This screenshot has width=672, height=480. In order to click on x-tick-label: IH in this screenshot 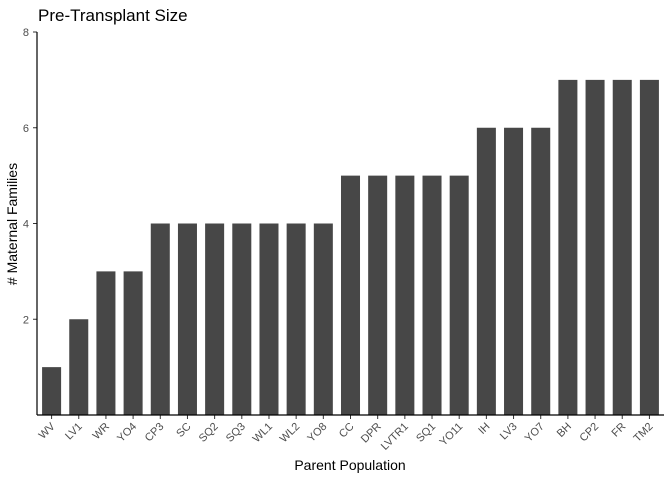, I will do `click(484, 429)`.